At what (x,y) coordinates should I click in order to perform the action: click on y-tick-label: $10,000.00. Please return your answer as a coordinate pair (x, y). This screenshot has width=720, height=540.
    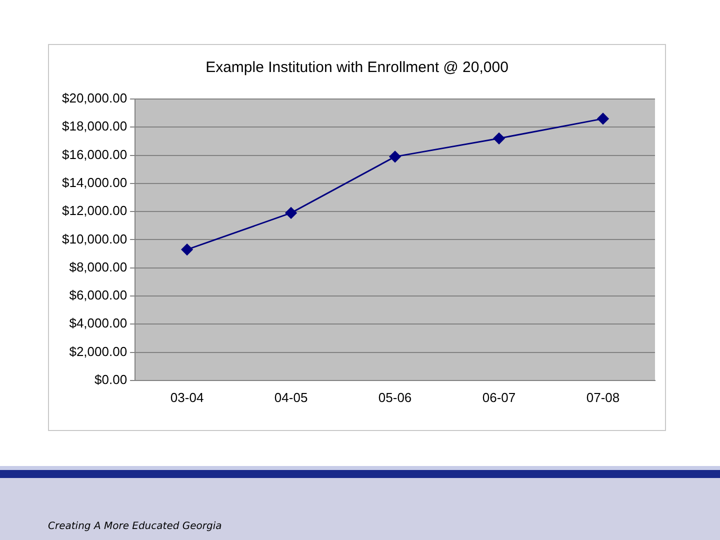
    Looking at the image, I should click on (95, 238).